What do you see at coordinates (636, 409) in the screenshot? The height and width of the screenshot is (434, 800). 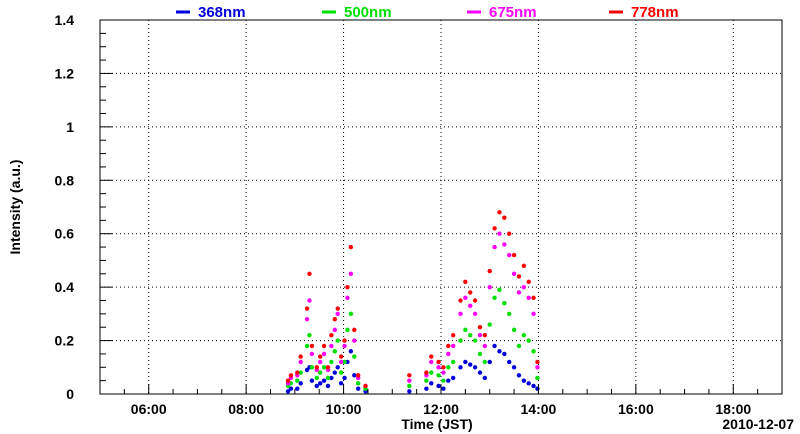 I see `x-tick-label: 16:00` at bounding box center [636, 409].